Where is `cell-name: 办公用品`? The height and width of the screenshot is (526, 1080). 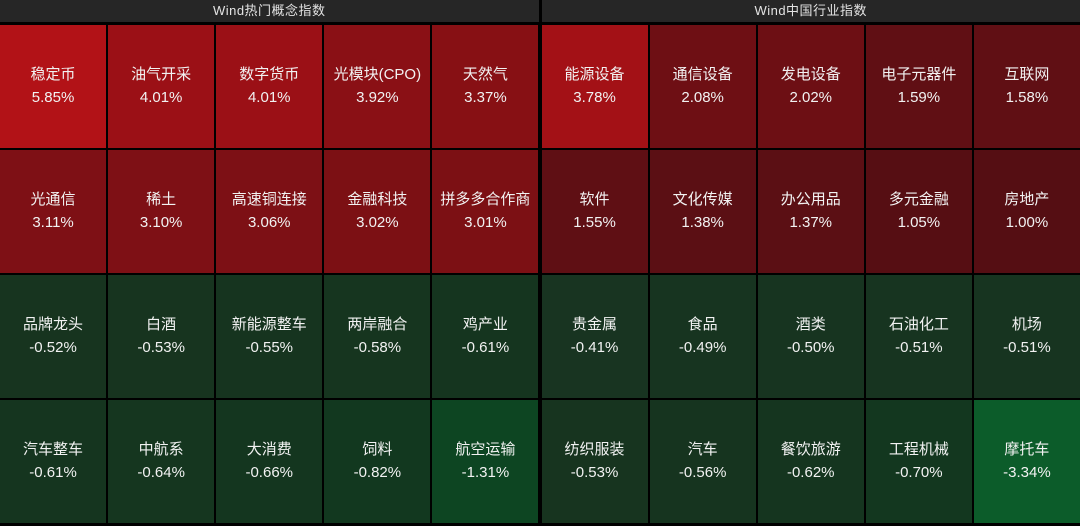 cell-name: 办公用品 is located at coordinates (810, 199).